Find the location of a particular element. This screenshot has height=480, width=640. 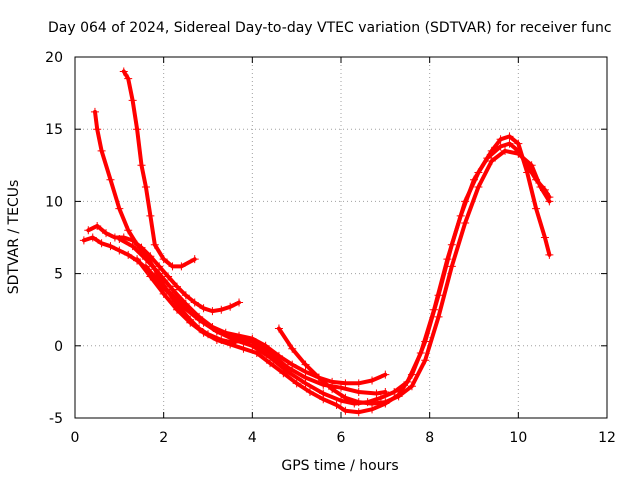

x-axis-label: GPS time / hours is located at coordinates (339, 466).